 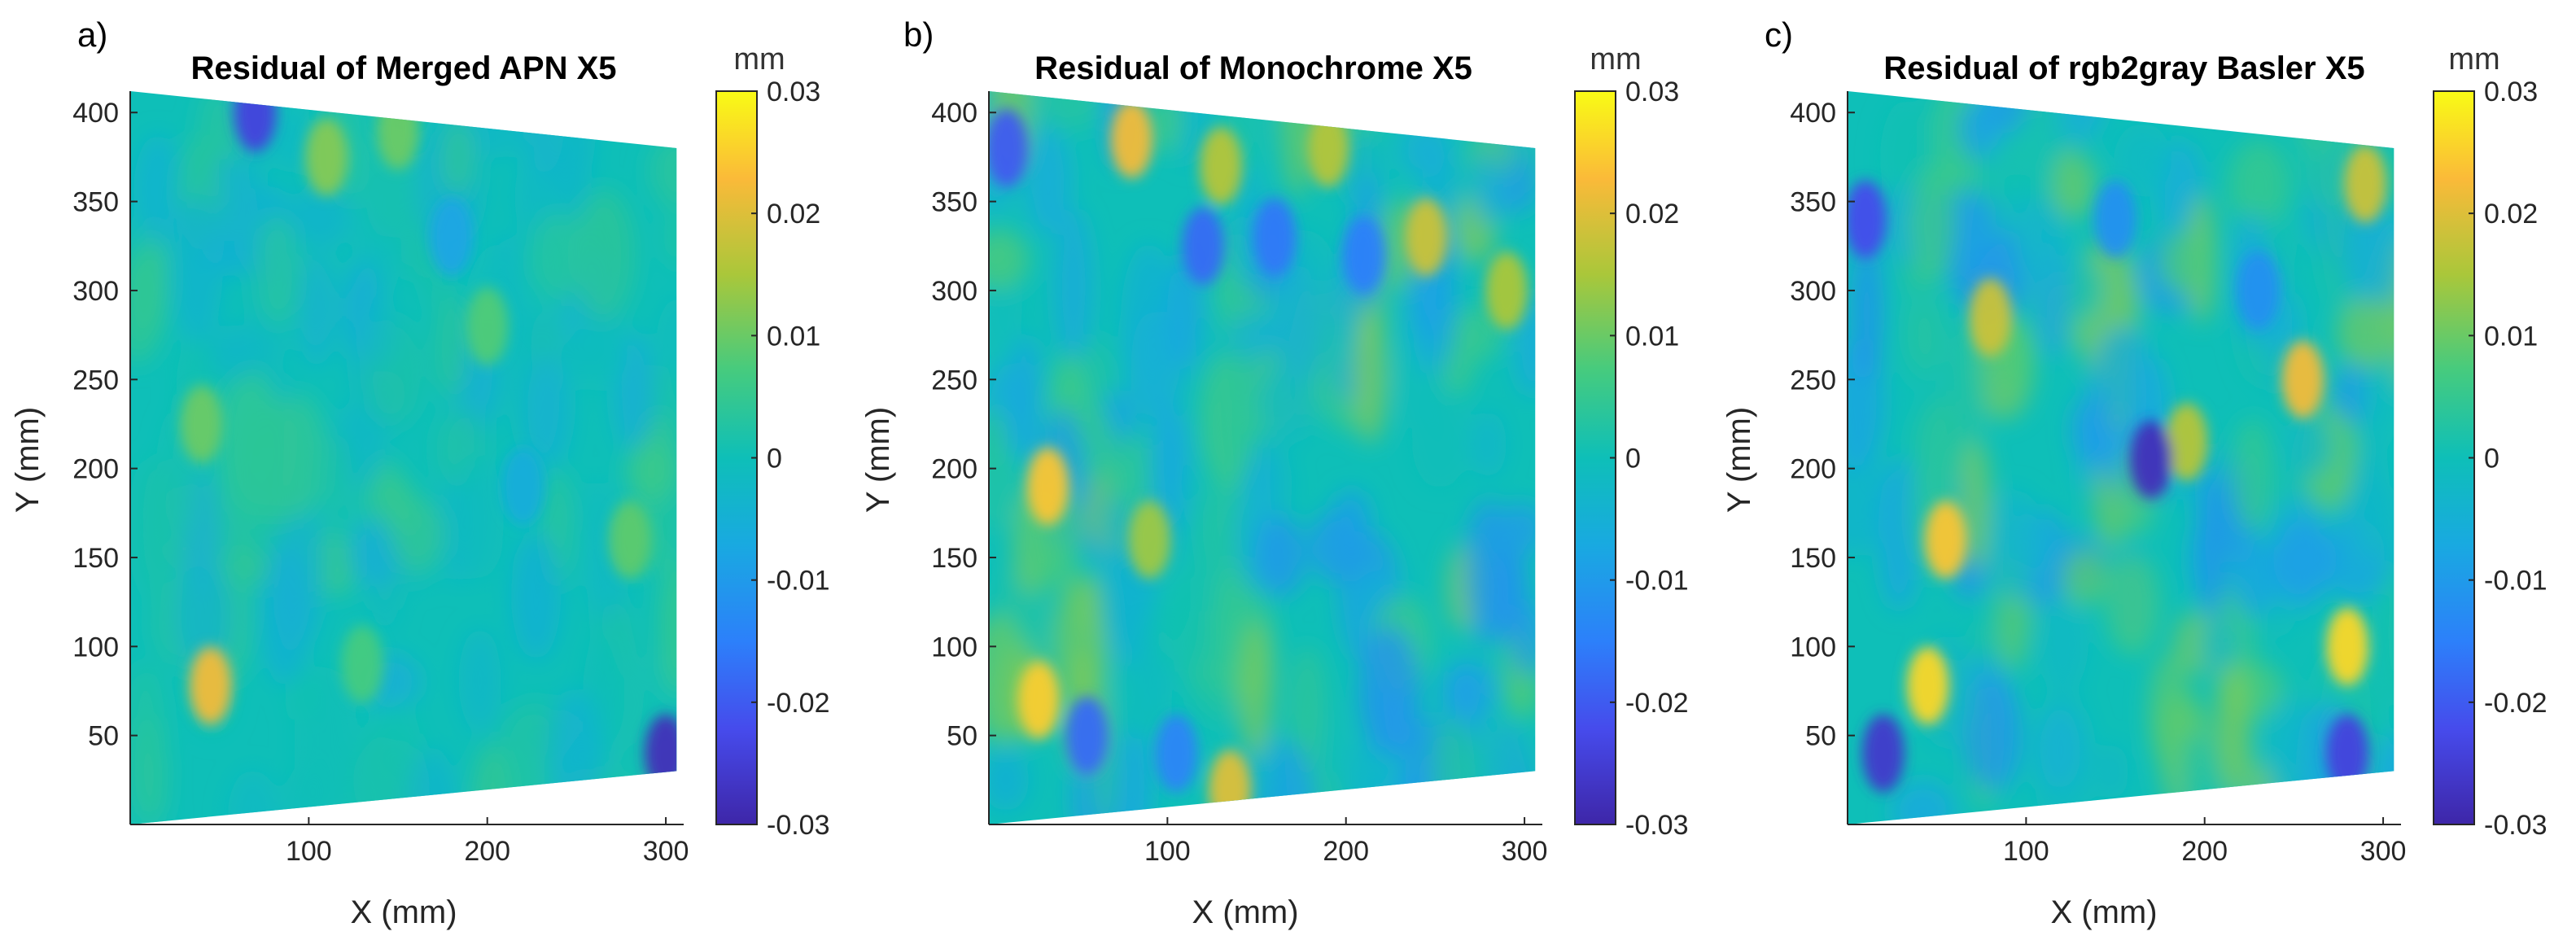 I want to click on panel-label: c), so click(x=1779, y=35).